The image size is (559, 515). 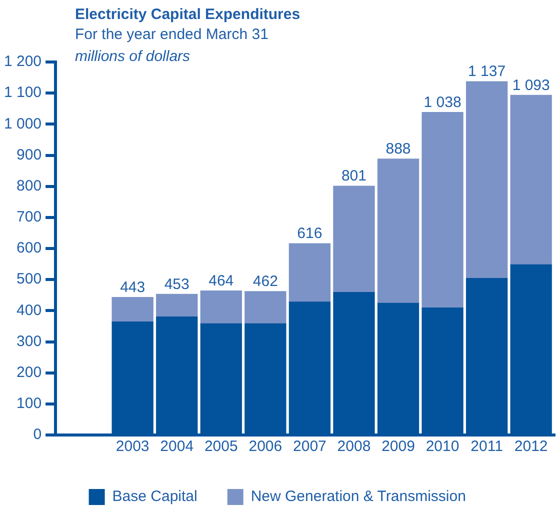 What do you see at coordinates (177, 284) in the screenshot?
I see `total-label: 453` at bounding box center [177, 284].